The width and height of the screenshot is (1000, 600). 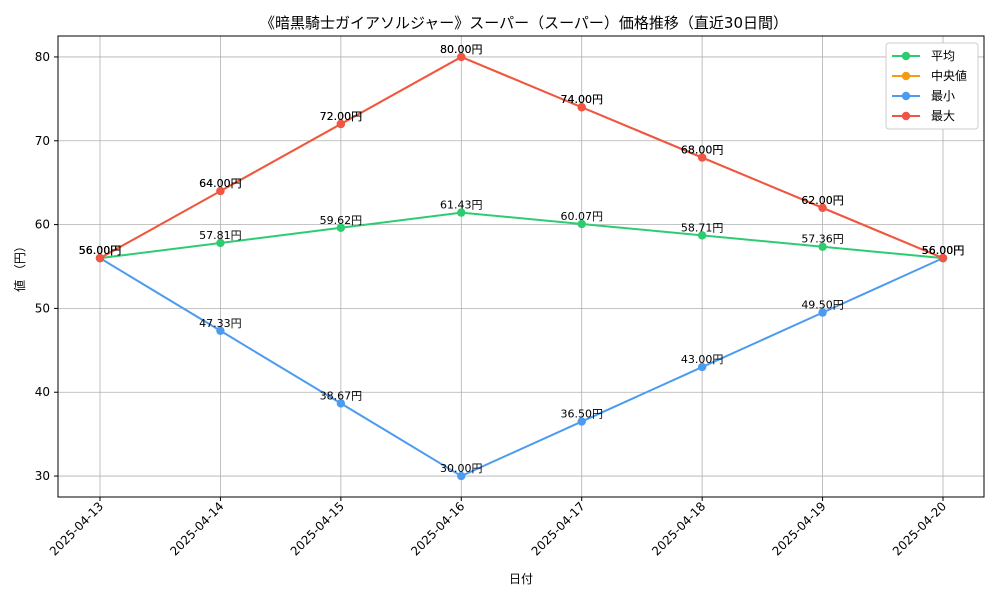 I want to click on data-label: 36.50円, so click(x=581, y=414).